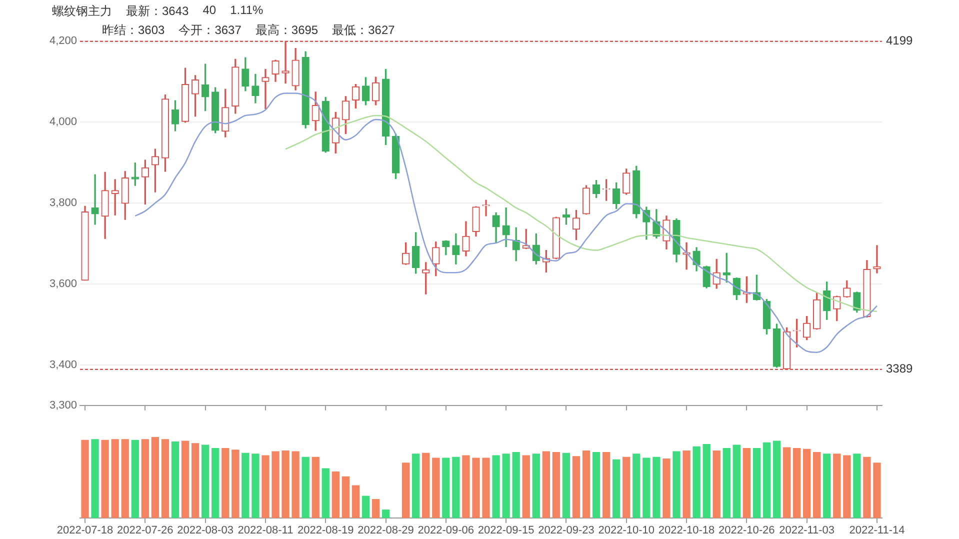 This screenshot has width=959, height=539. What do you see at coordinates (266, 530) in the screenshot?
I see `x-tick-label: 2022-08-11` at bounding box center [266, 530].